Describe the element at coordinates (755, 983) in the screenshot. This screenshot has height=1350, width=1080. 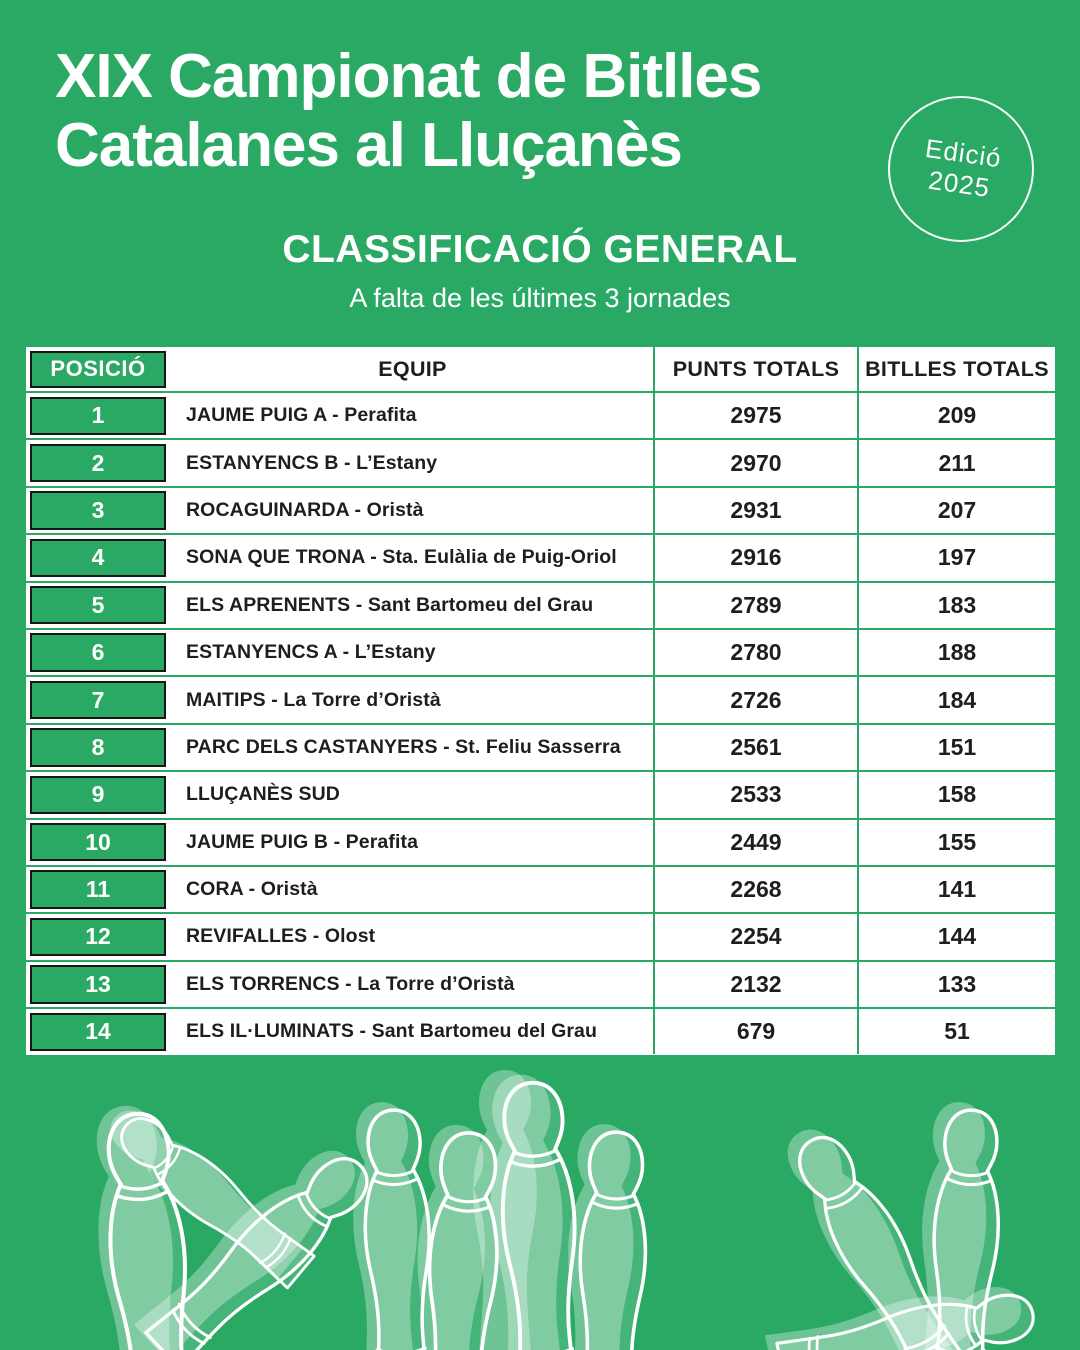
I see `total-points: 2132` at that location.